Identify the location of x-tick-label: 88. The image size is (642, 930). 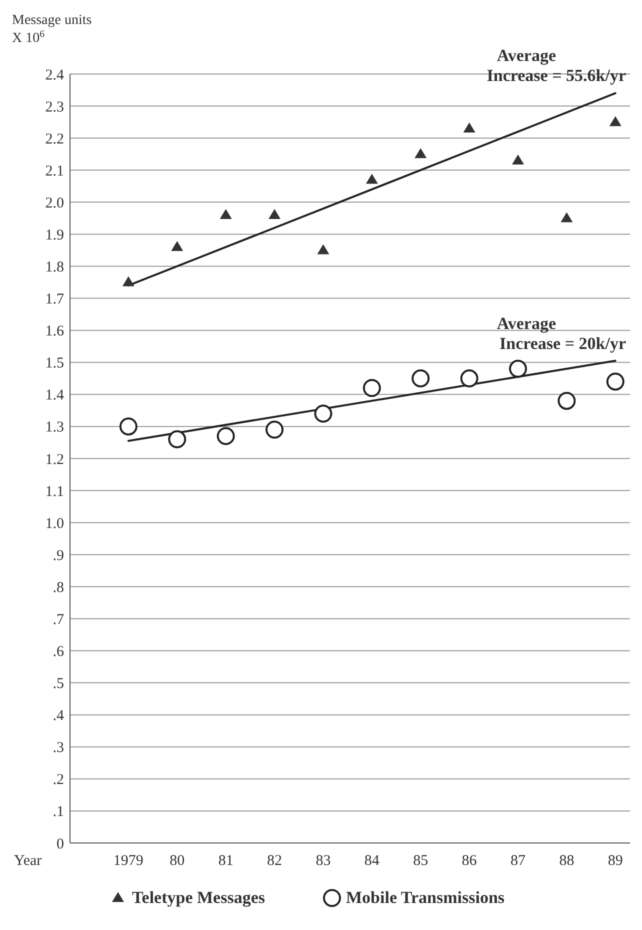
(566, 861).